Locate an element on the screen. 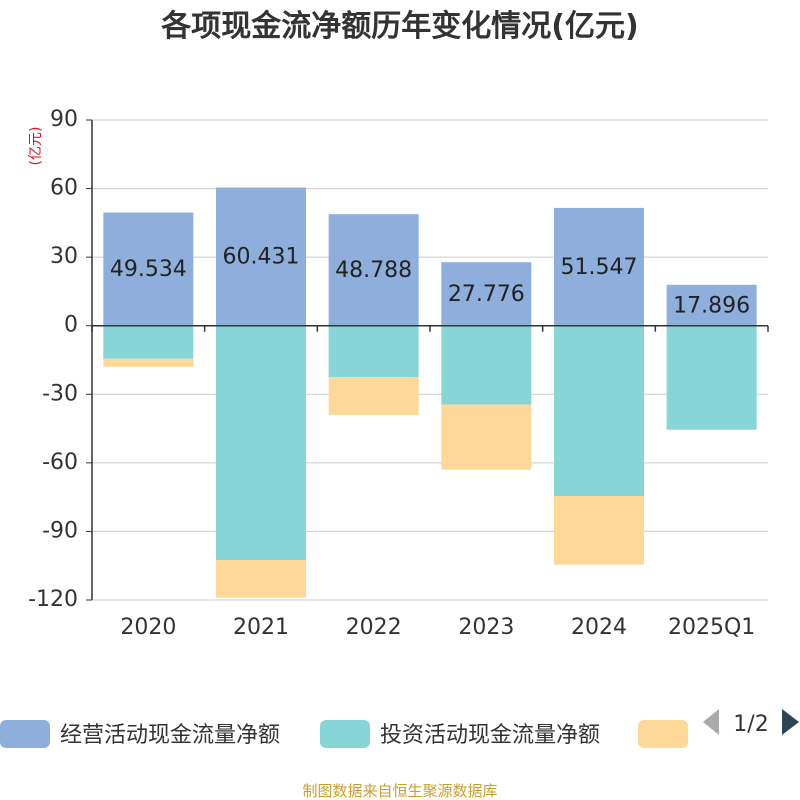 The height and width of the screenshot is (800, 800). bar-series-1-2021 is located at coordinates (261, 442).